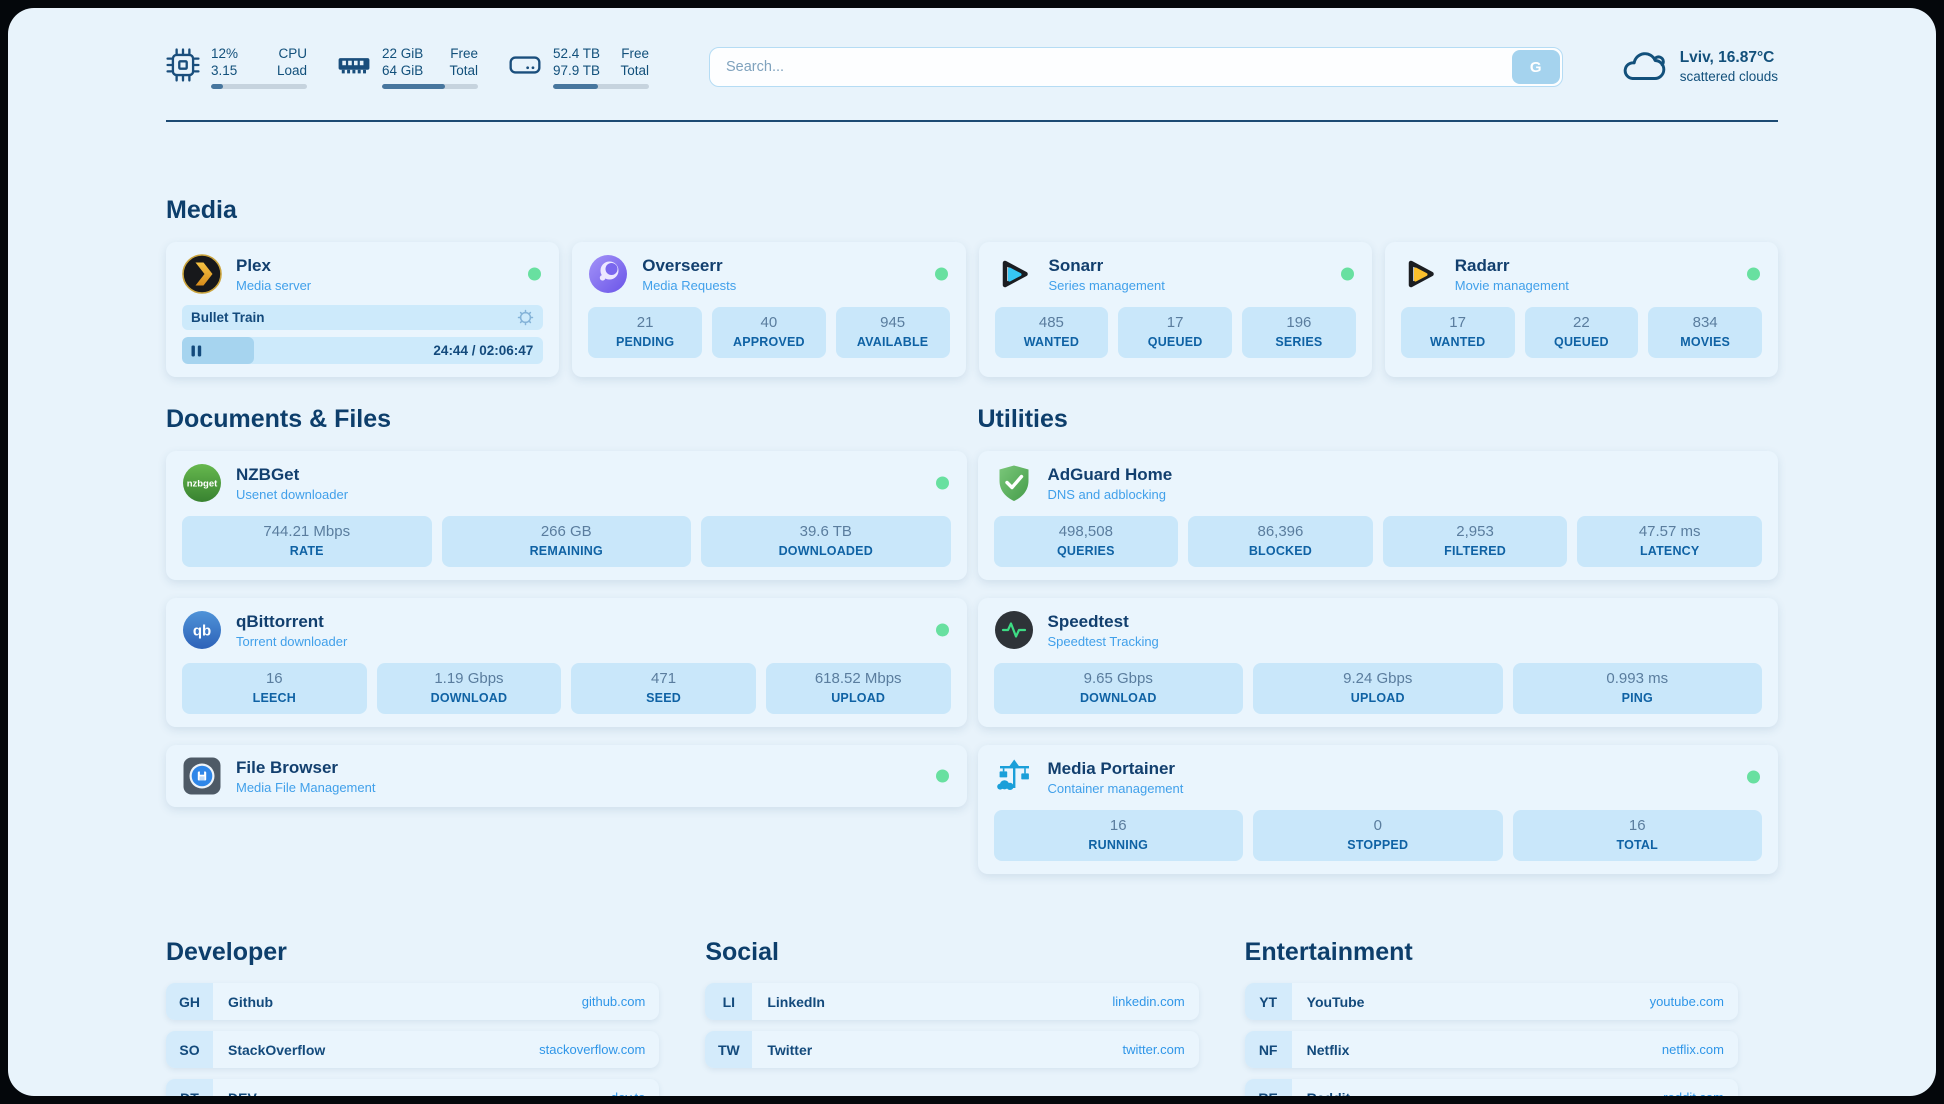 Image resolution: width=1944 pixels, height=1104 pixels. What do you see at coordinates (608, 274) in the screenshot?
I see `overseerr-icon` at bounding box center [608, 274].